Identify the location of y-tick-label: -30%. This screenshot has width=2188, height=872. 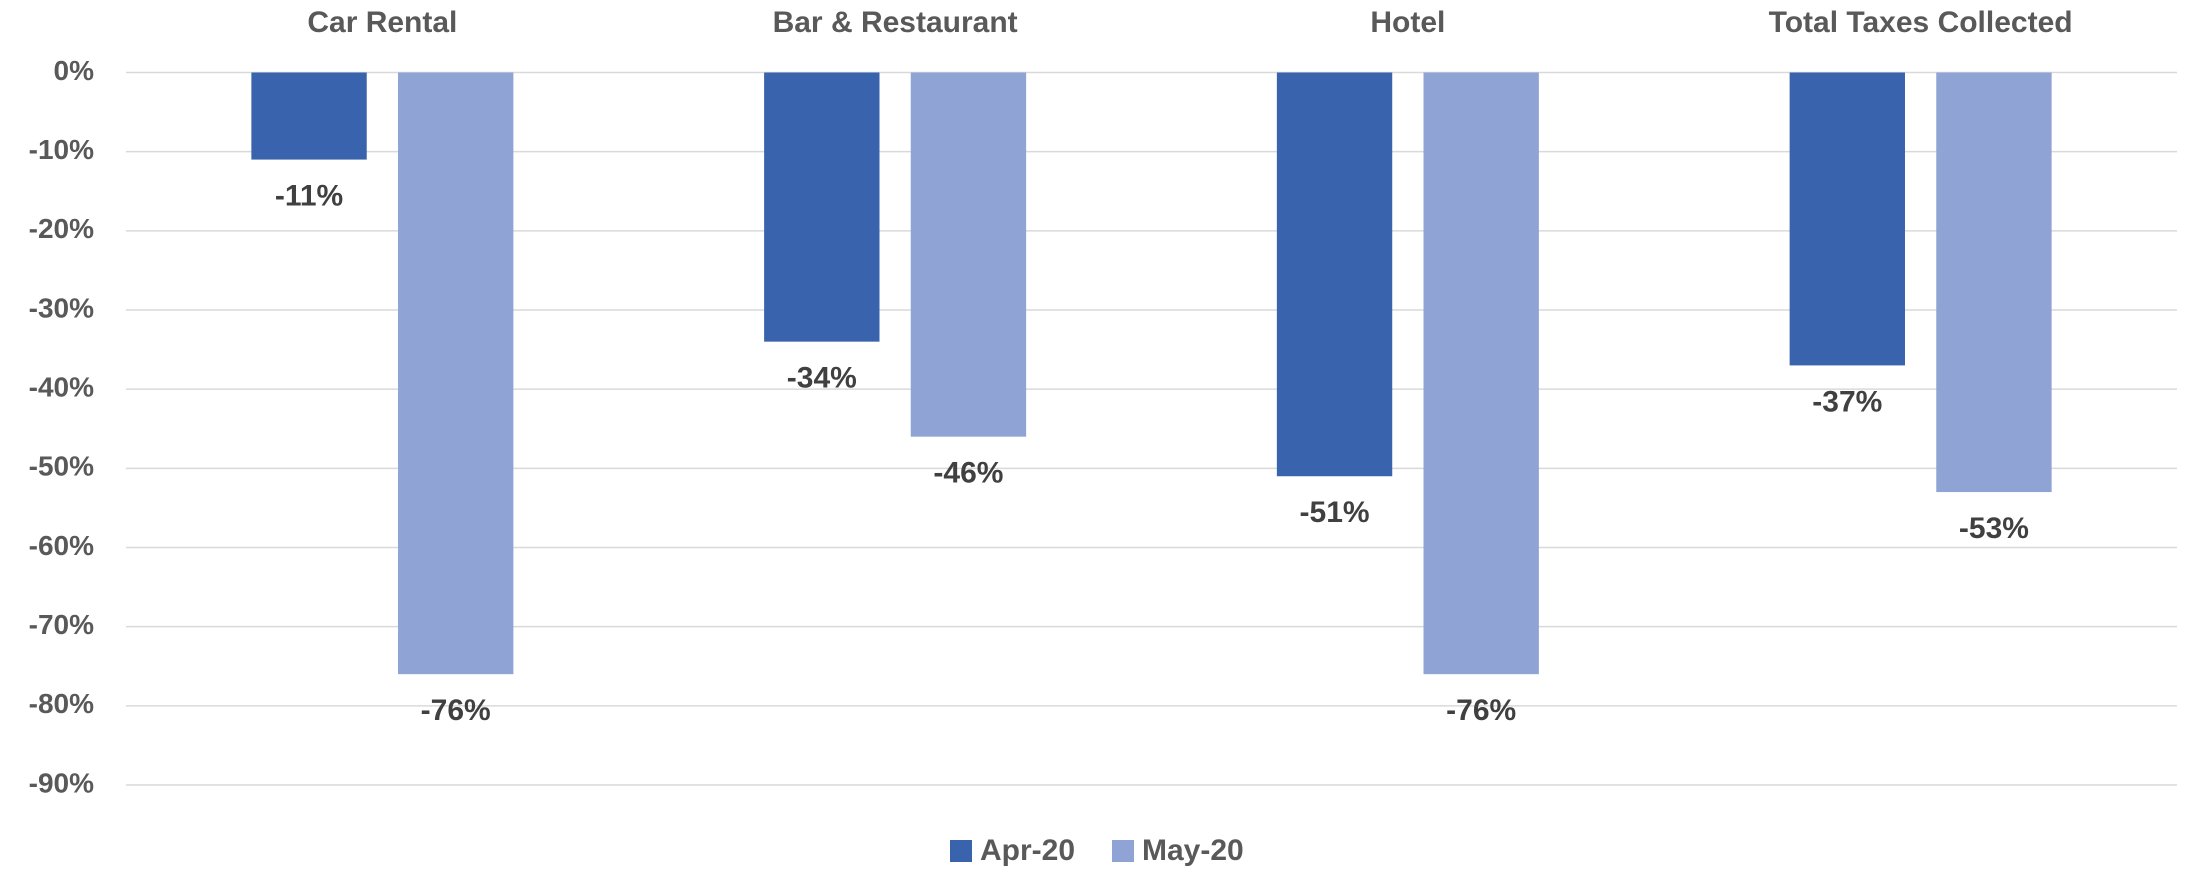
(61, 307).